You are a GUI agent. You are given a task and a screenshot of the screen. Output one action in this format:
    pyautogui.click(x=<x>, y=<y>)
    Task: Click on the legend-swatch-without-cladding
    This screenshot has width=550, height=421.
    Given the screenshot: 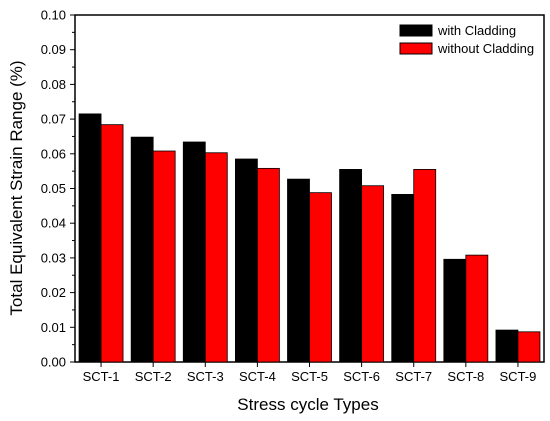 What is the action you would take?
    pyautogui.click(x=416, y=48)
    